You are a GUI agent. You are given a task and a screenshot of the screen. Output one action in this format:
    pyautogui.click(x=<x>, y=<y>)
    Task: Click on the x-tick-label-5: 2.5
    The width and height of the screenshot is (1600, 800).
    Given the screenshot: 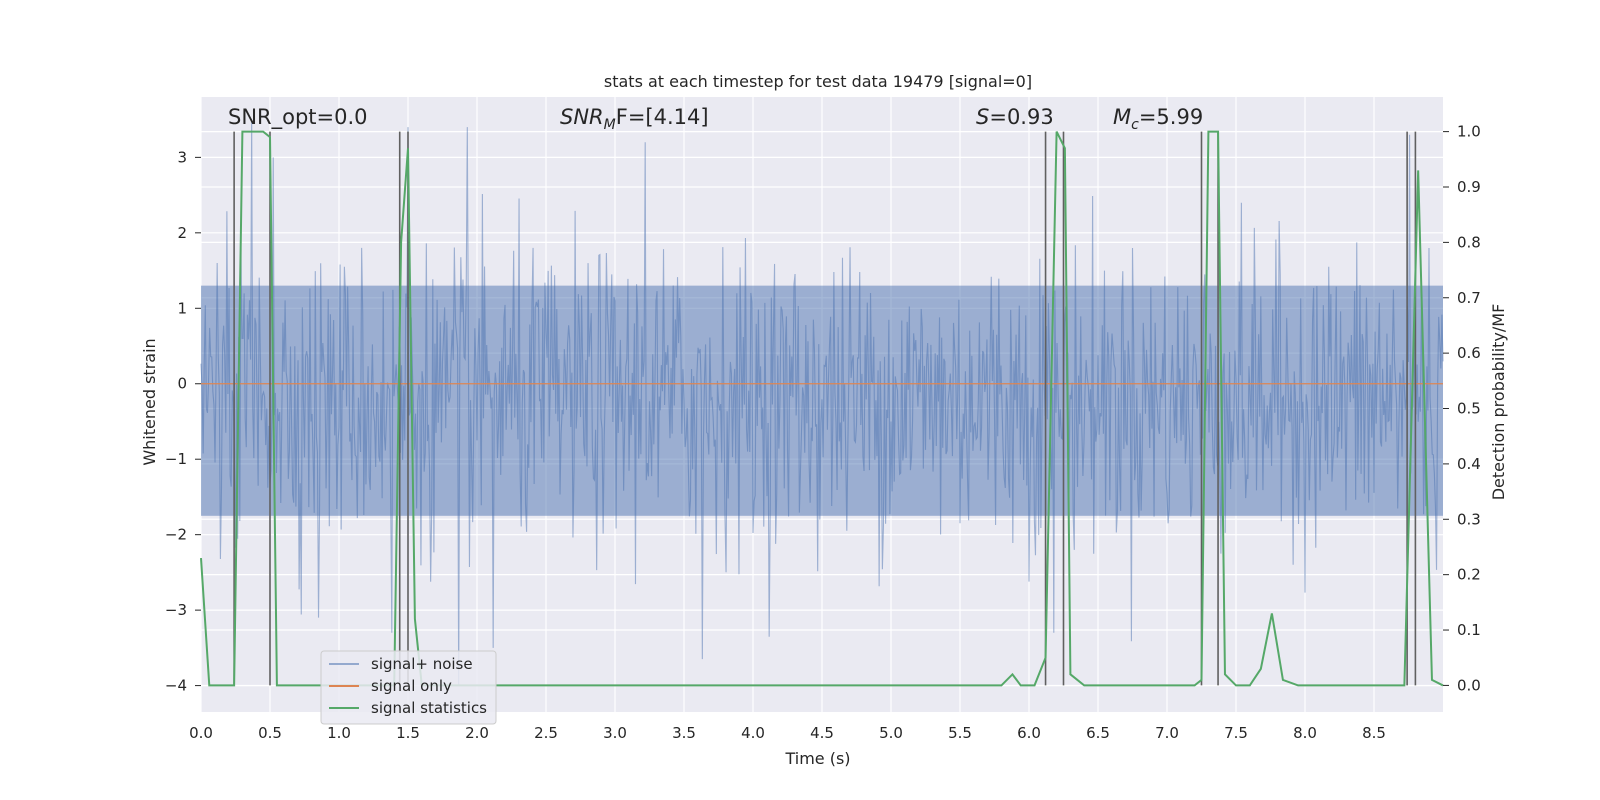 What is the action you would take?
    pyautogui.click(x=546, y=733)
    